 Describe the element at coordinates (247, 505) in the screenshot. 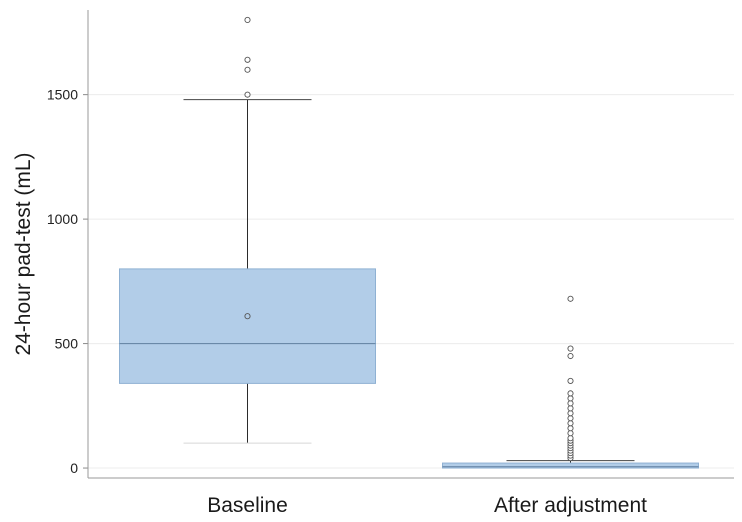

I see `x-category-label: Baseline` at that location.